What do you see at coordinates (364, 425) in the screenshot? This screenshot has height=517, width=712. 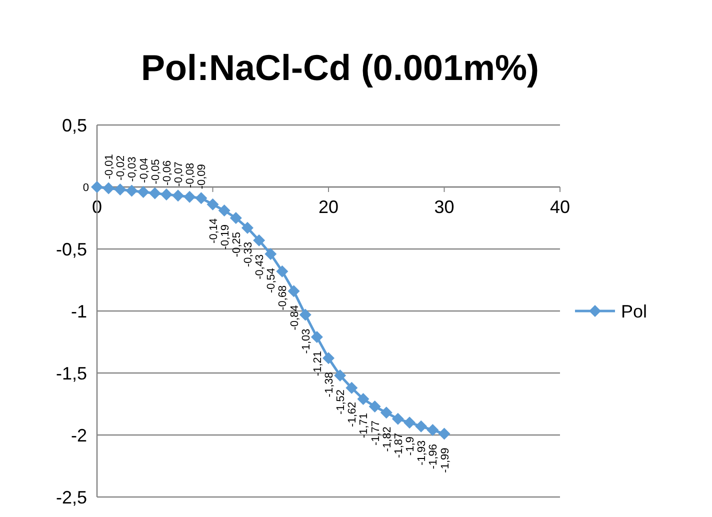 I see `data-label: -1,71` at bounding box center [364, 425].